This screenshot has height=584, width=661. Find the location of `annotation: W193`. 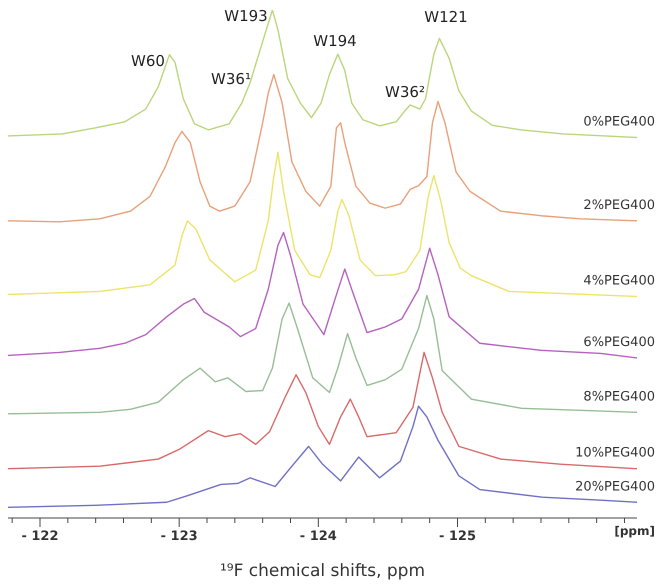

annotation: W193 is located at coordinates (246, 16).